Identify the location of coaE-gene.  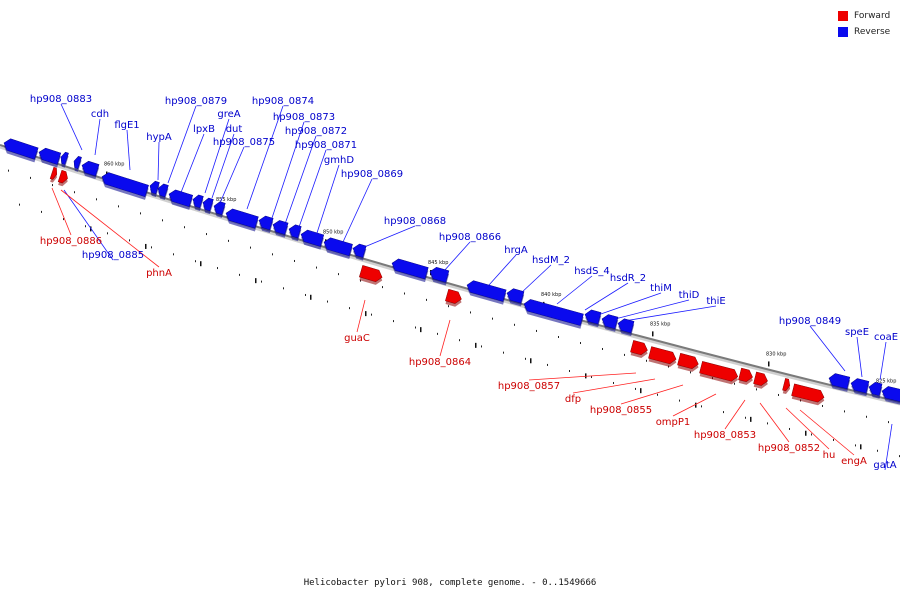
(626, 327).